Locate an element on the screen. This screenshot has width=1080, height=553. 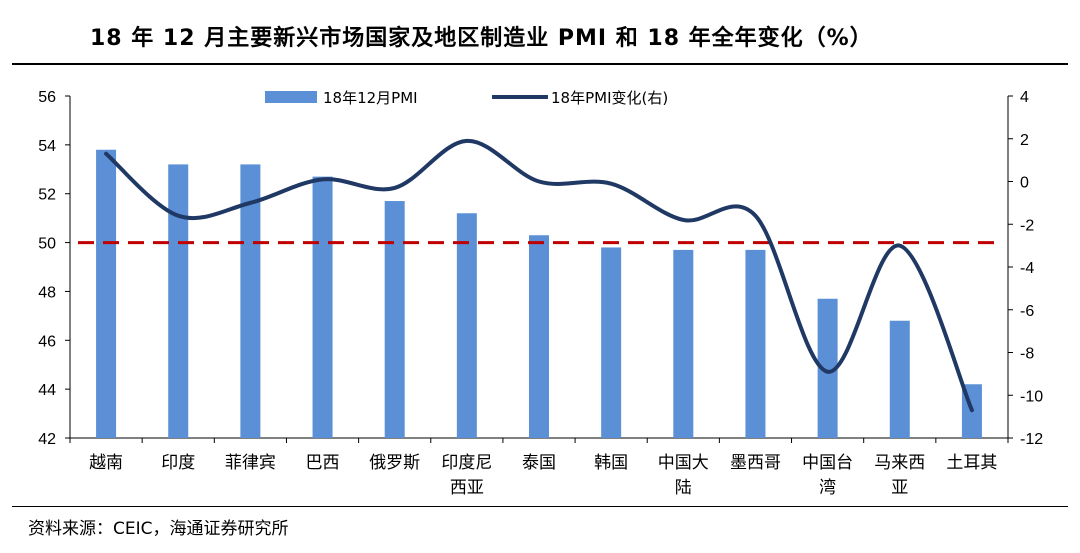
right-tick-label: -2 is located at coordinates (1027, 225).